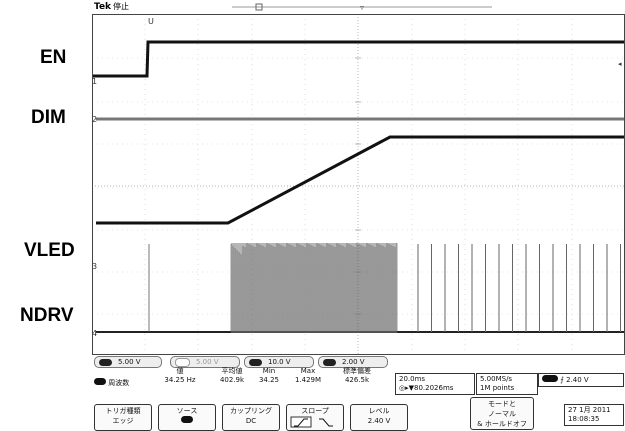 The height and width of the screenshot is (431, 625). What do you see at coordinates (620, 64) in the screenshot?
I see `ch1-right-marker: ◂` at bounding box center [620, 64].